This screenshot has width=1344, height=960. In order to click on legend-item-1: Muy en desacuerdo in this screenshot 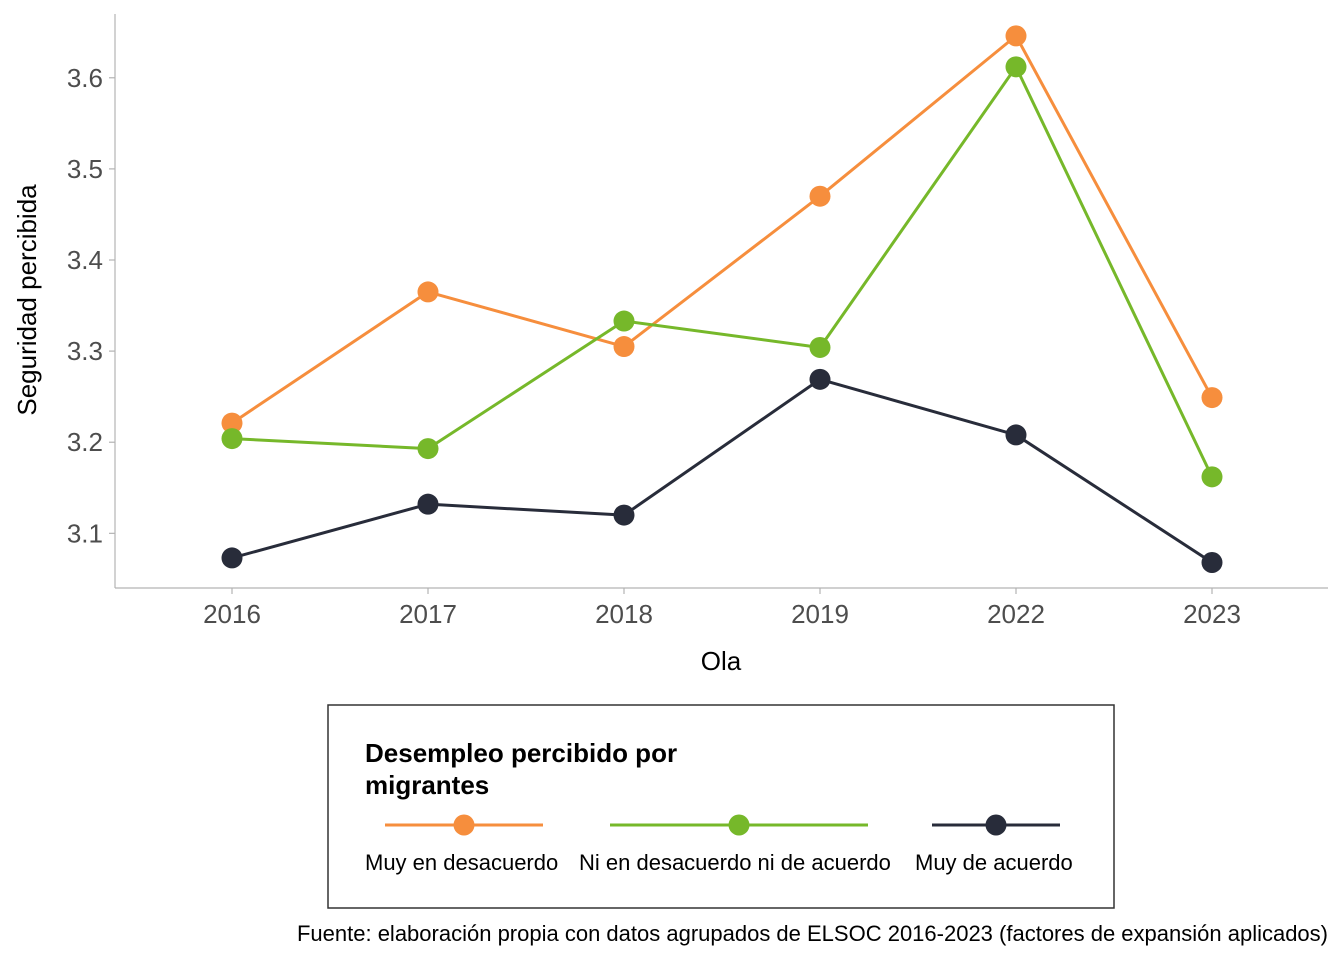, I will do `click(461, 844)`.